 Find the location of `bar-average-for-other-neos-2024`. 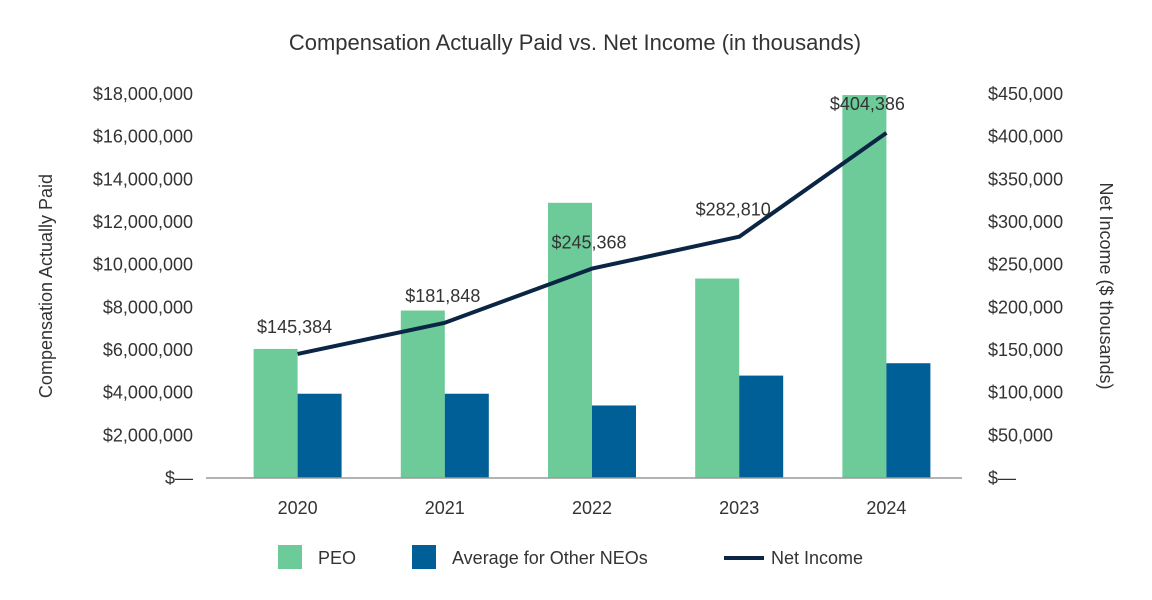

bar-average-for-other-neos-2024 is located at coordinates (908, 420).